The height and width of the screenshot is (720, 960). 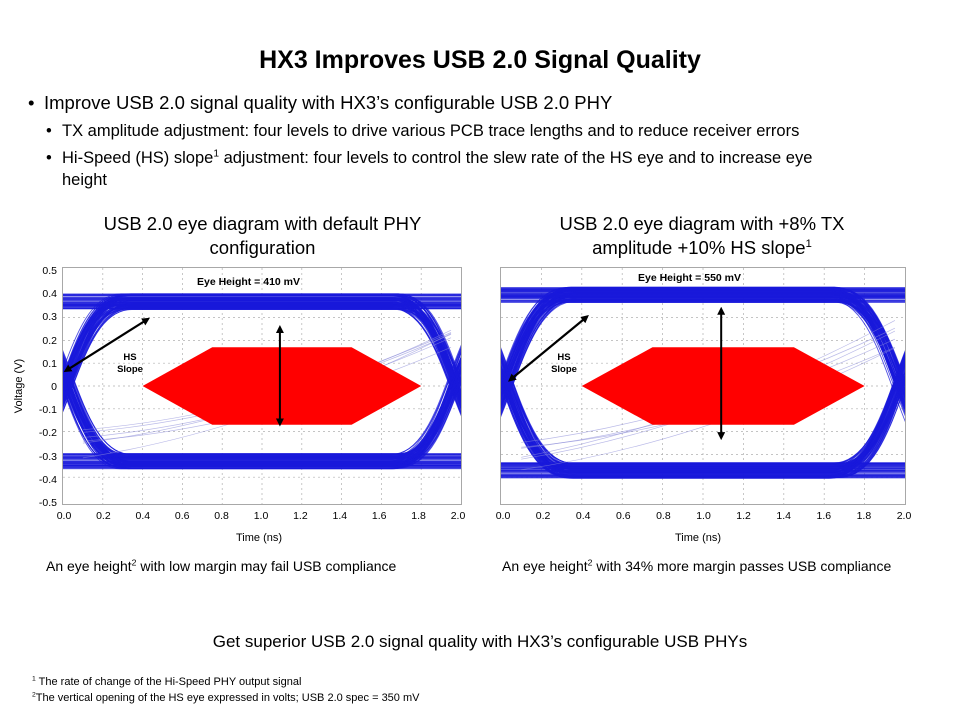 I want to click on left-eye-diagram-svg, so click(x=262, y=386).